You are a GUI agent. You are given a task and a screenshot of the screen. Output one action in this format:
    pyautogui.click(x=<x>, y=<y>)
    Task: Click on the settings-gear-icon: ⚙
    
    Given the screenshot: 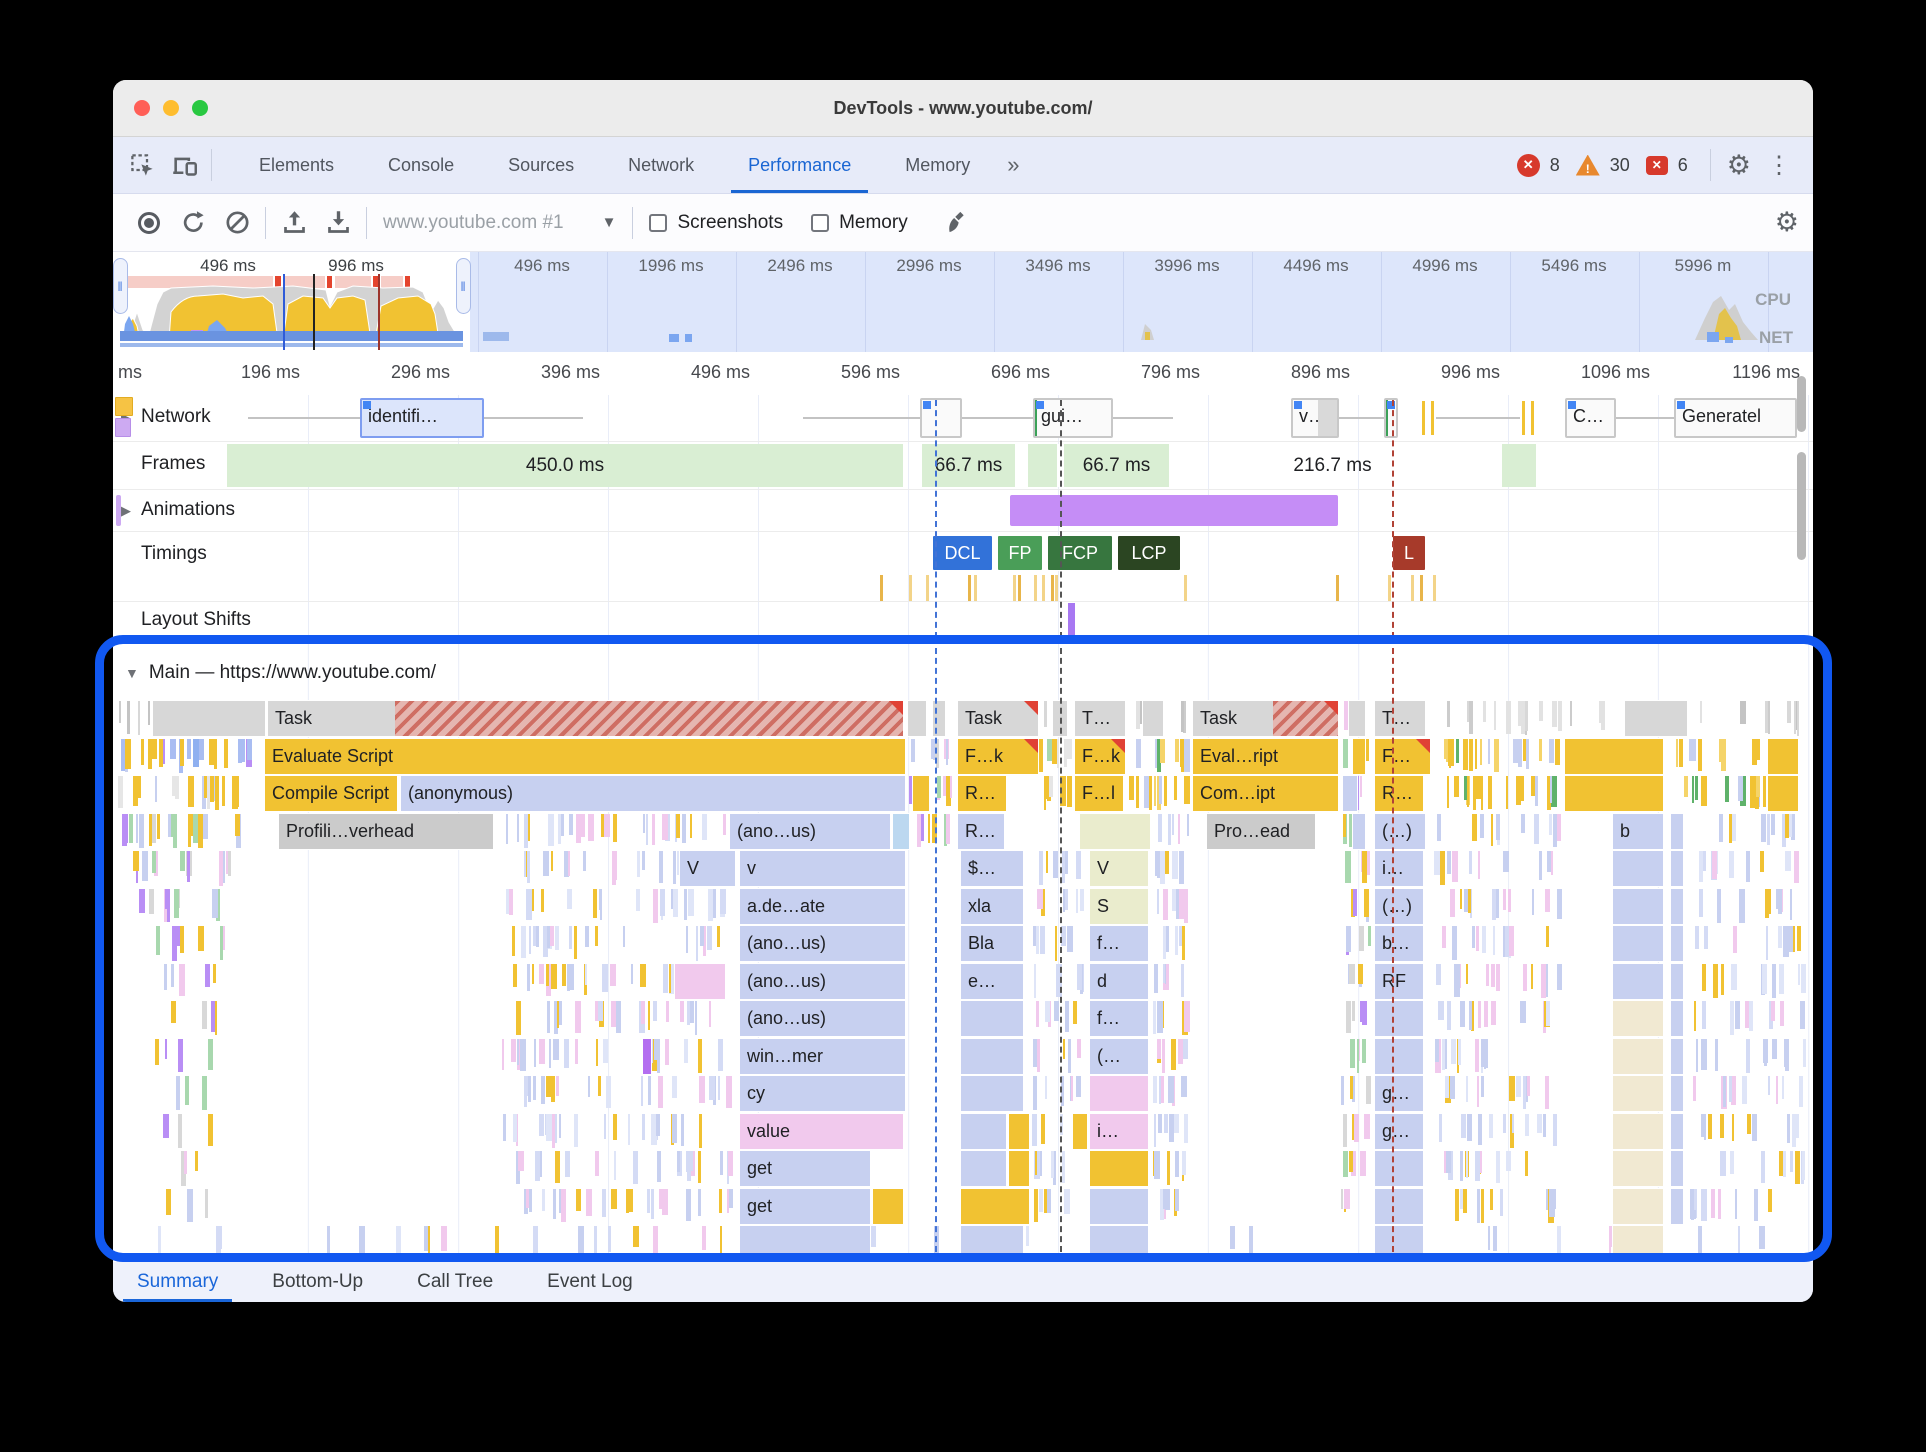 What is the action you would take?
    pyautogui.click(x=1738, y=164)
    